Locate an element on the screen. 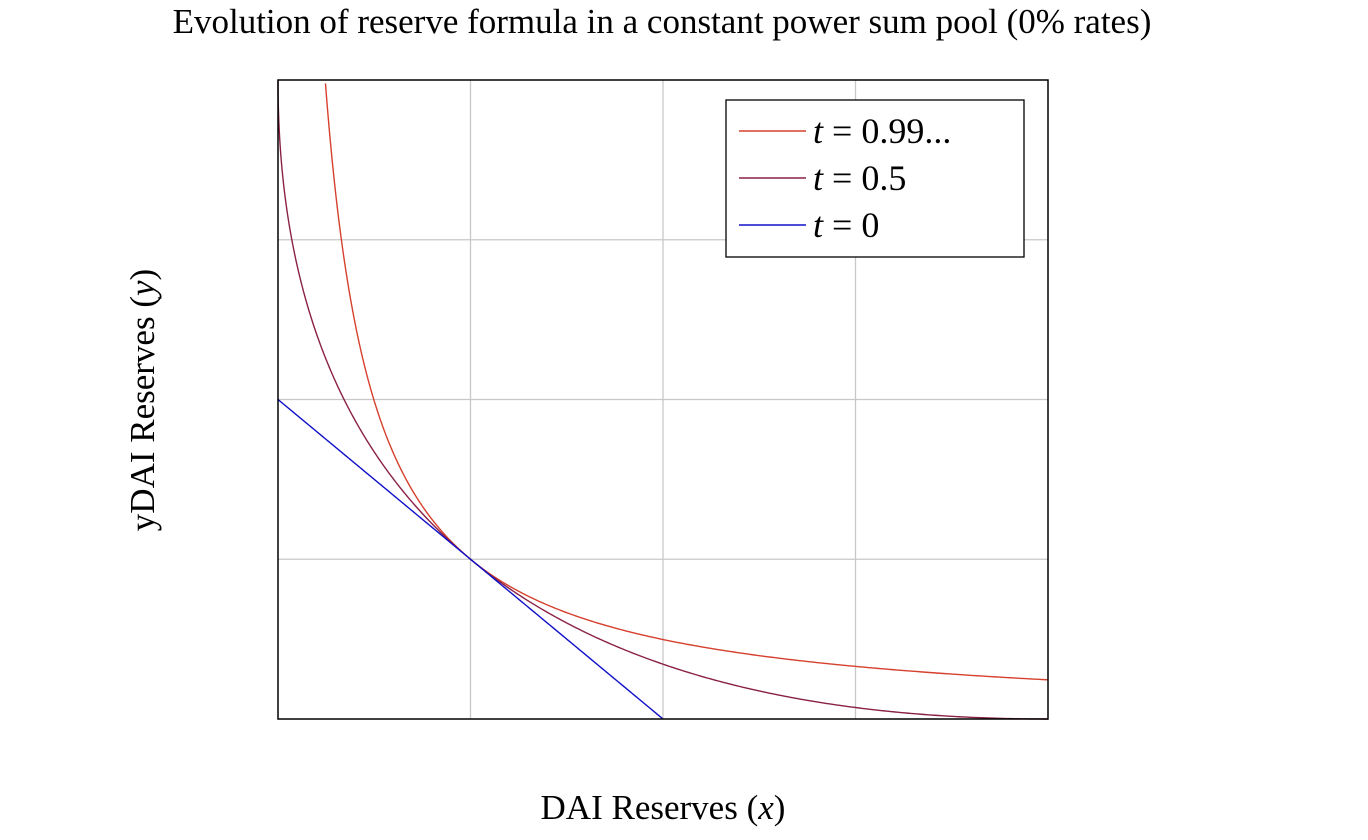 The image size is (1368, 840). y-label-prefix: yDAI Reserves ( is located at coordinates (142, 413).